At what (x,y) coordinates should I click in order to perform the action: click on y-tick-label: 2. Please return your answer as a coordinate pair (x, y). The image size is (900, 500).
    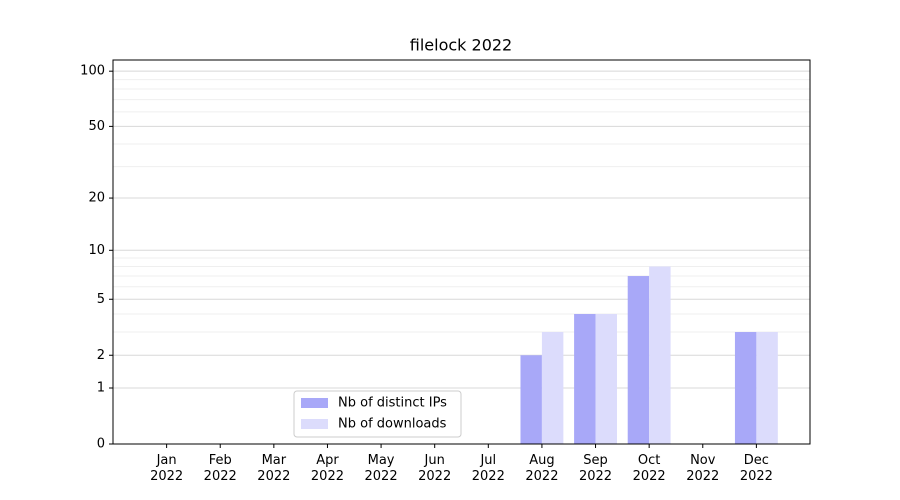
    Looking at the image, I should click on (101, 355).